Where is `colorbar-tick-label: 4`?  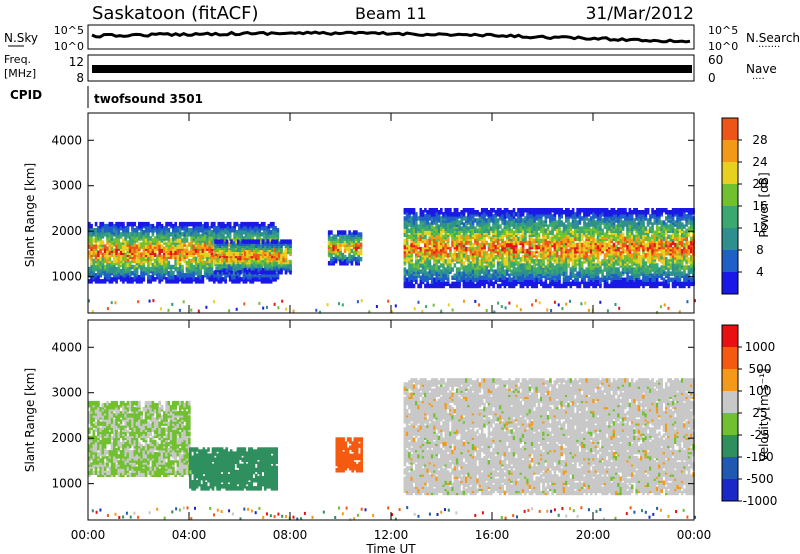
colorbar-tick-label: 4 is located at coordinates (760, 272).